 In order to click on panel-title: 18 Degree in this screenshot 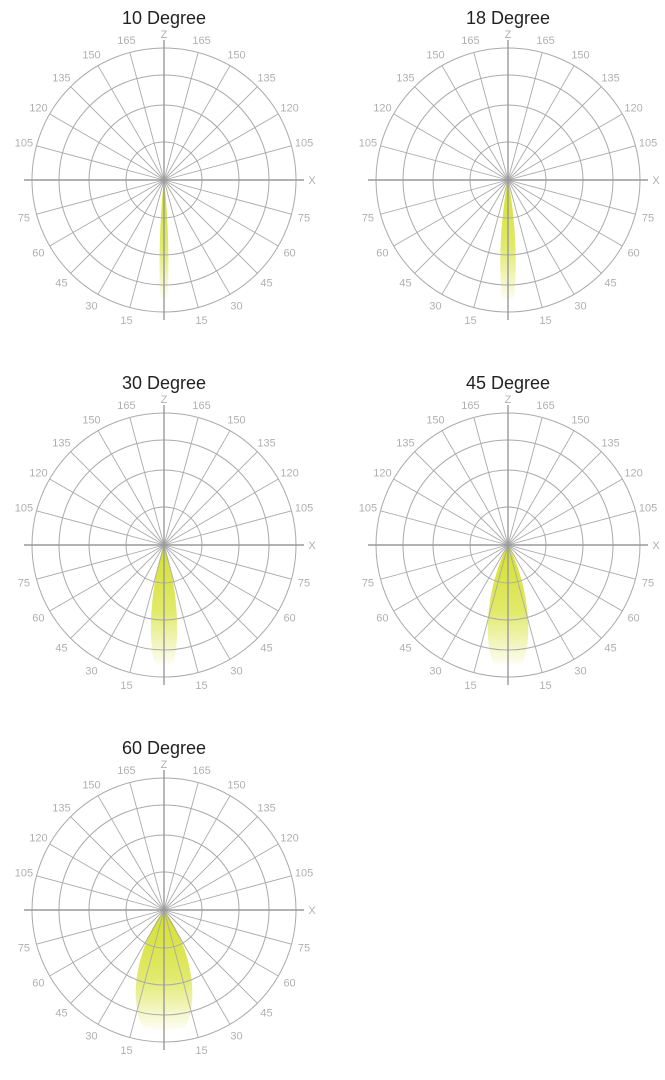, I will do `click(508, 18)`.